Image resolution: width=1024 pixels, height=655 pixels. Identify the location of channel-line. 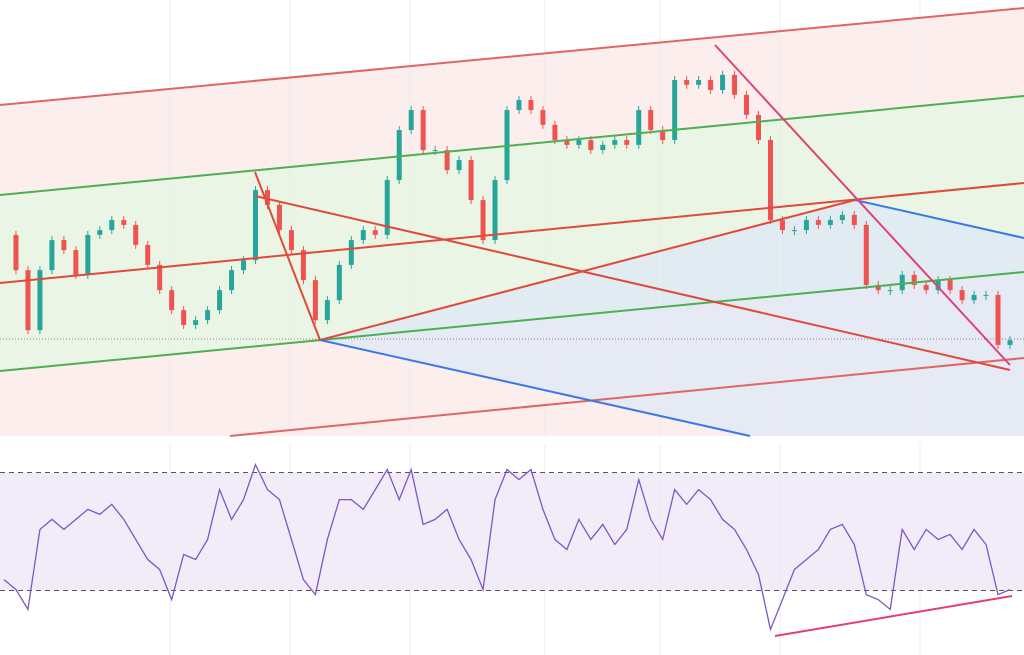
(626, 397).